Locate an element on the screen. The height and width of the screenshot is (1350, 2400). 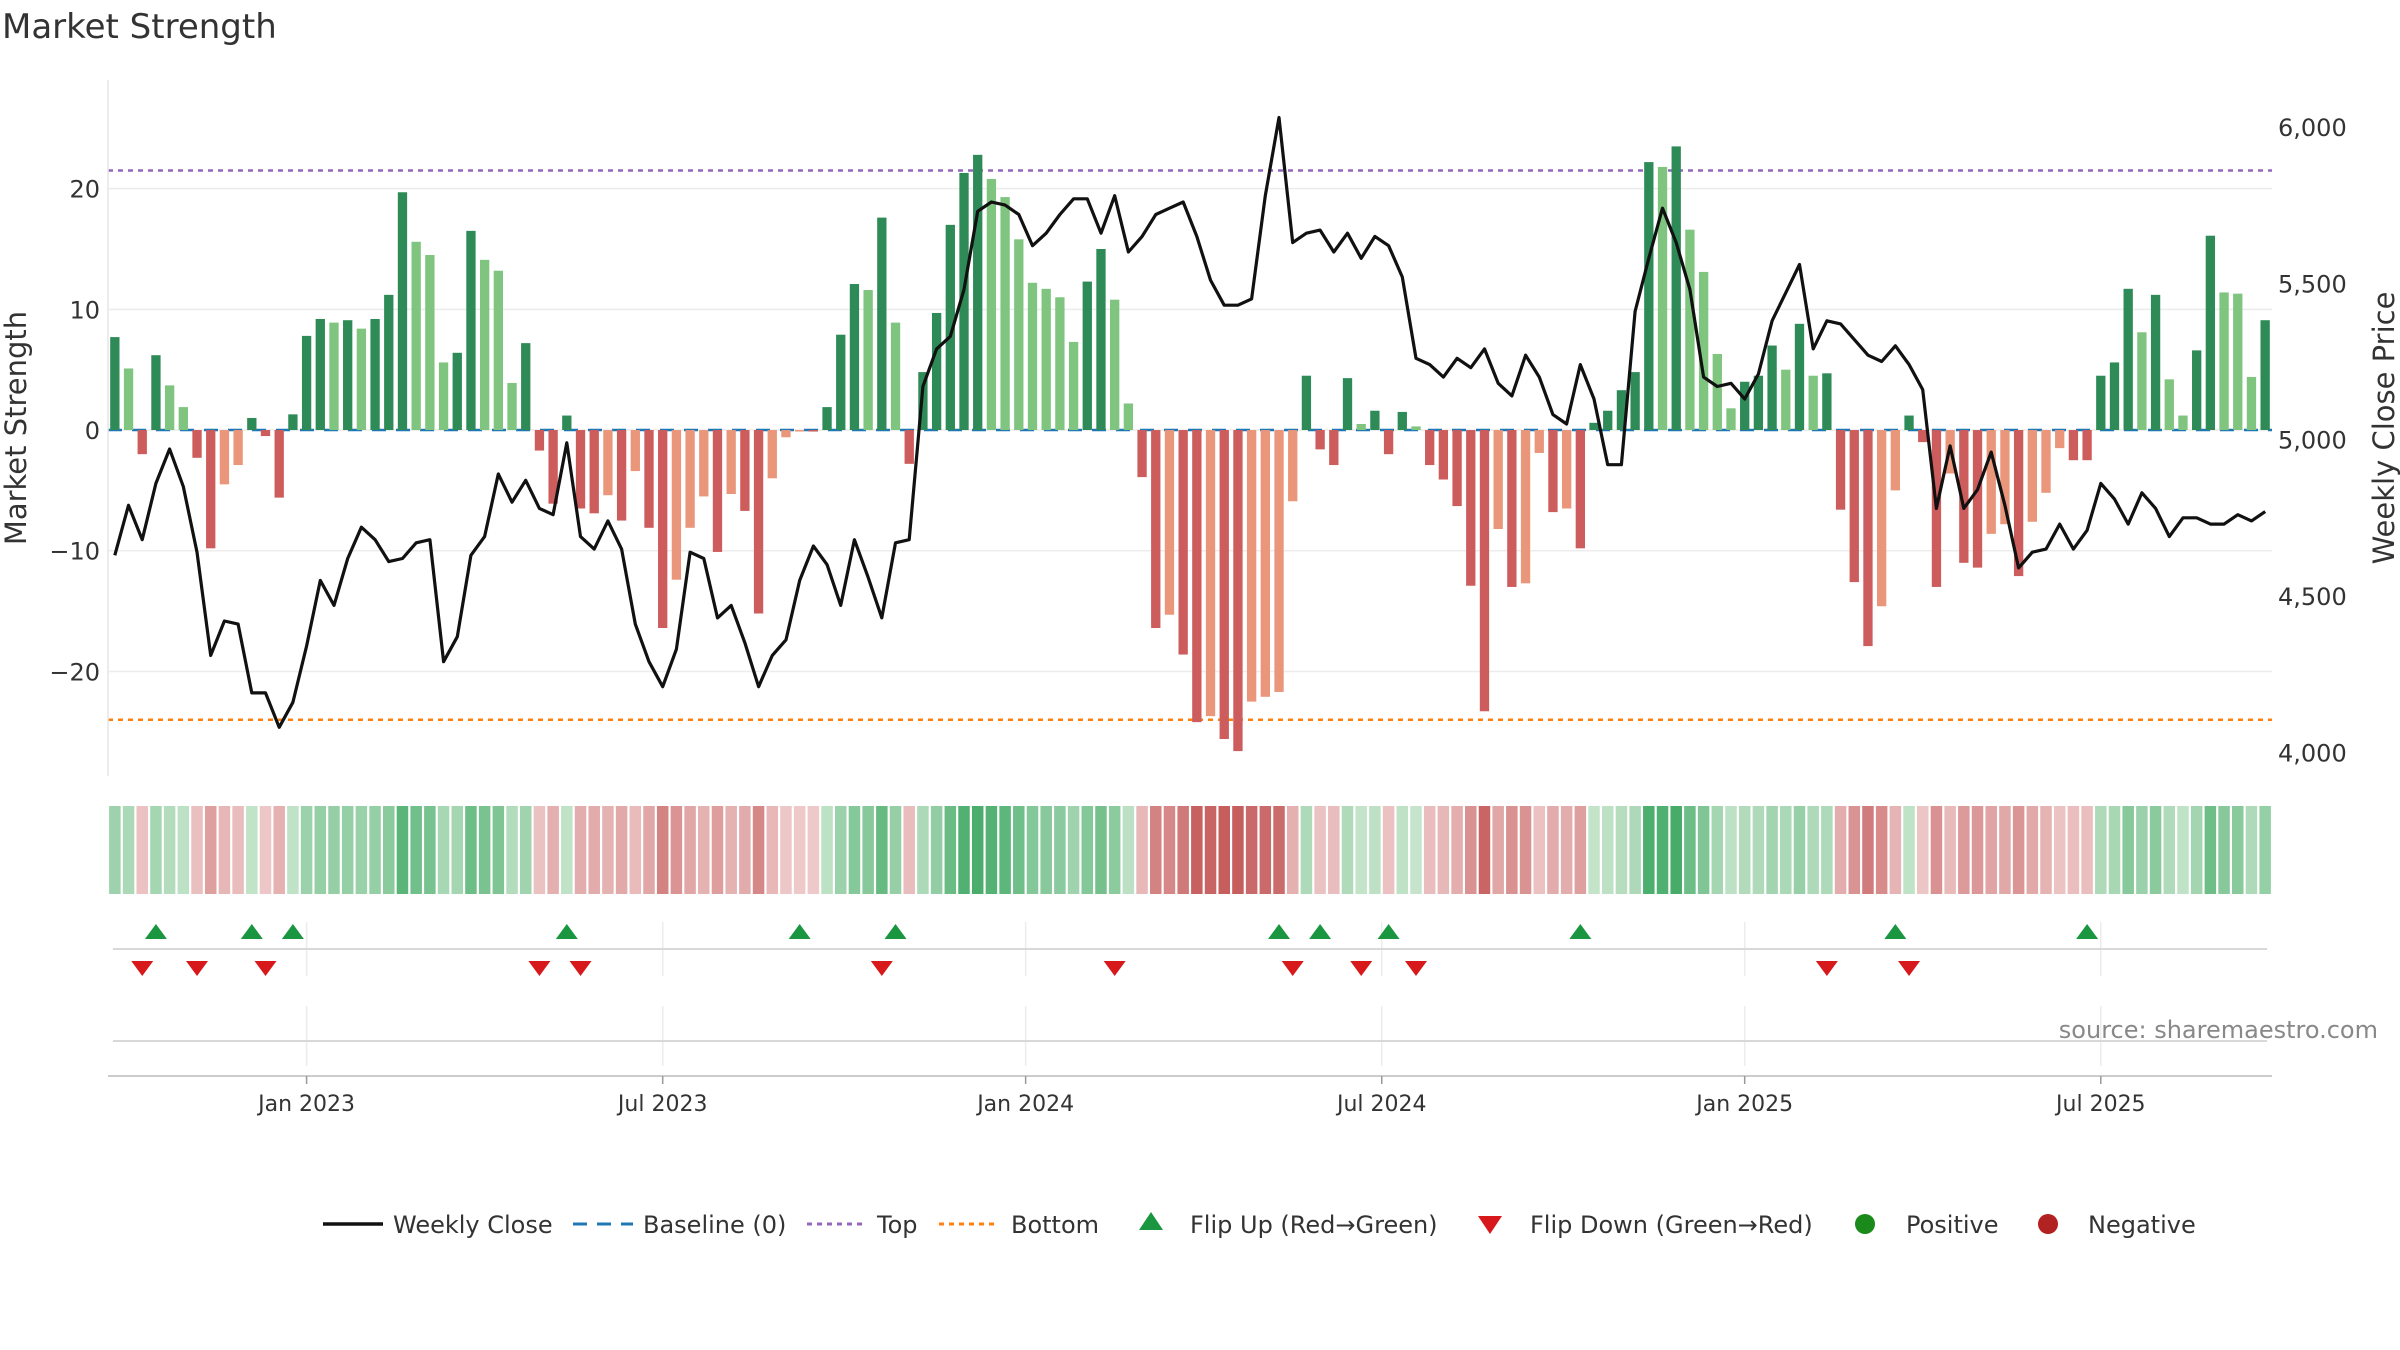
strength-heat-strip is located at coordinates (1190, 850).